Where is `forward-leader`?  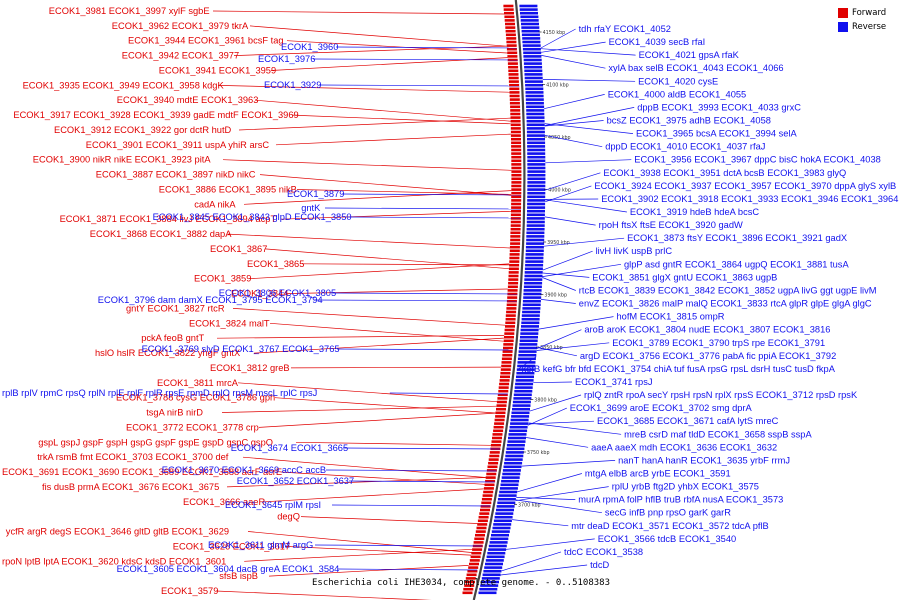 forward-leader is located at coordinates (358, 12).